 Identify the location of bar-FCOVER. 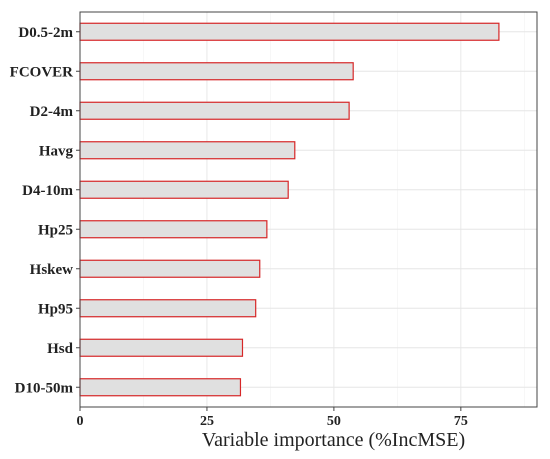
(216, 71).